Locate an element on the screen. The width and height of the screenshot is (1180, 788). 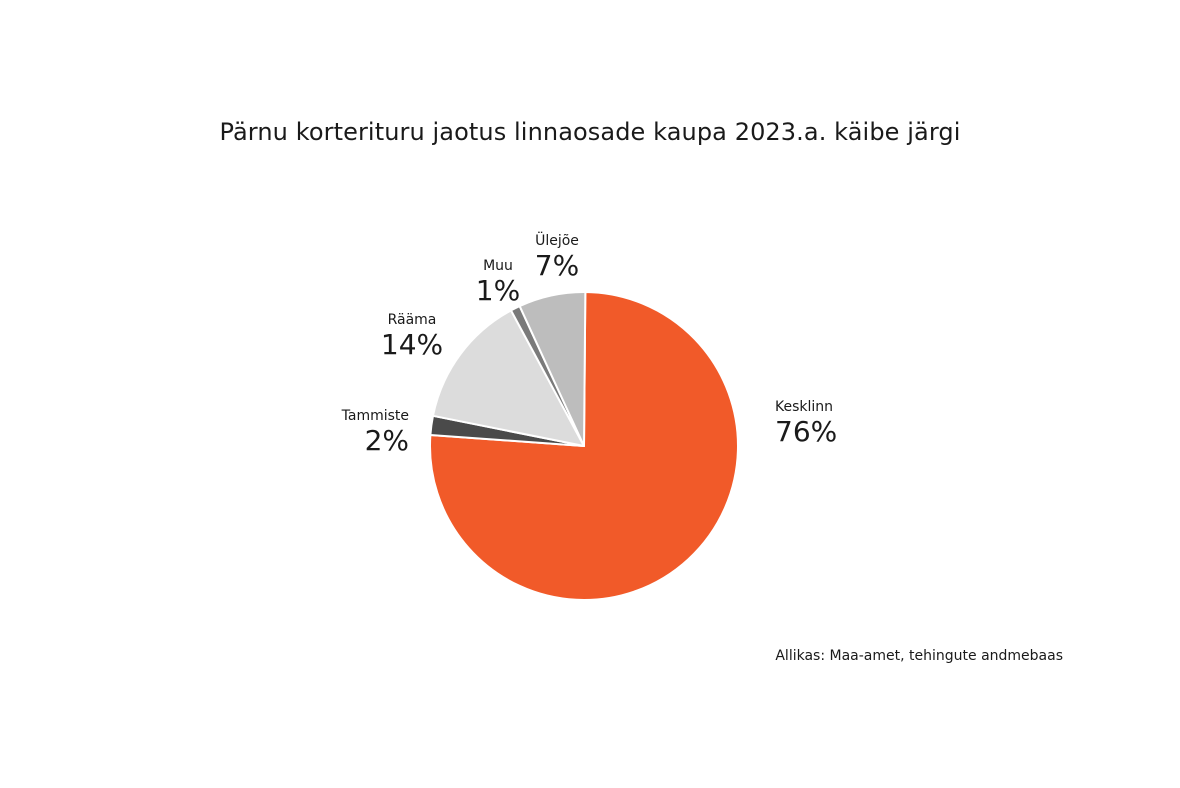
slice-percent: 1% is located at coordinates (498, 290).